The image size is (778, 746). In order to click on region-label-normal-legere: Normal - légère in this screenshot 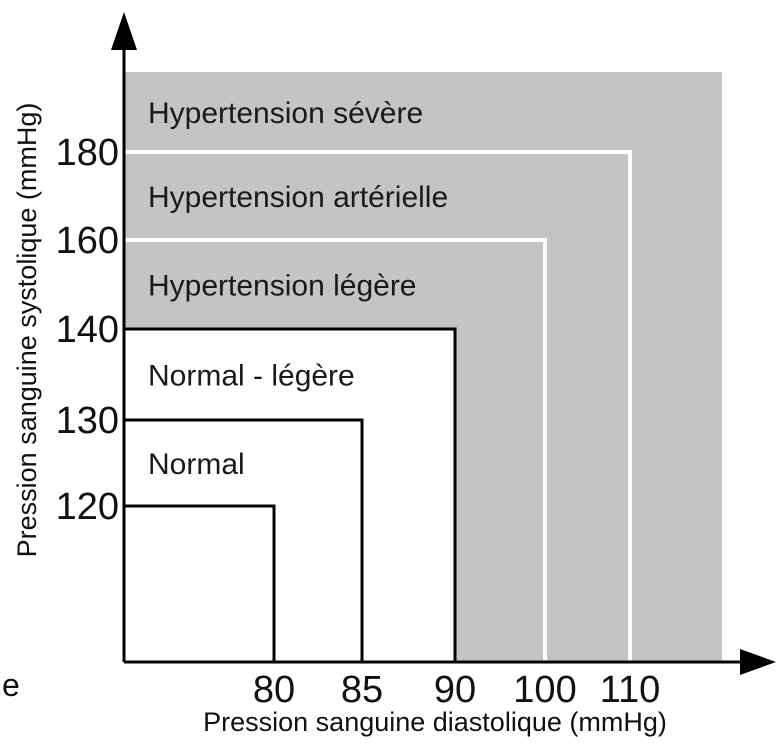, I will do `click(251, 376)`.